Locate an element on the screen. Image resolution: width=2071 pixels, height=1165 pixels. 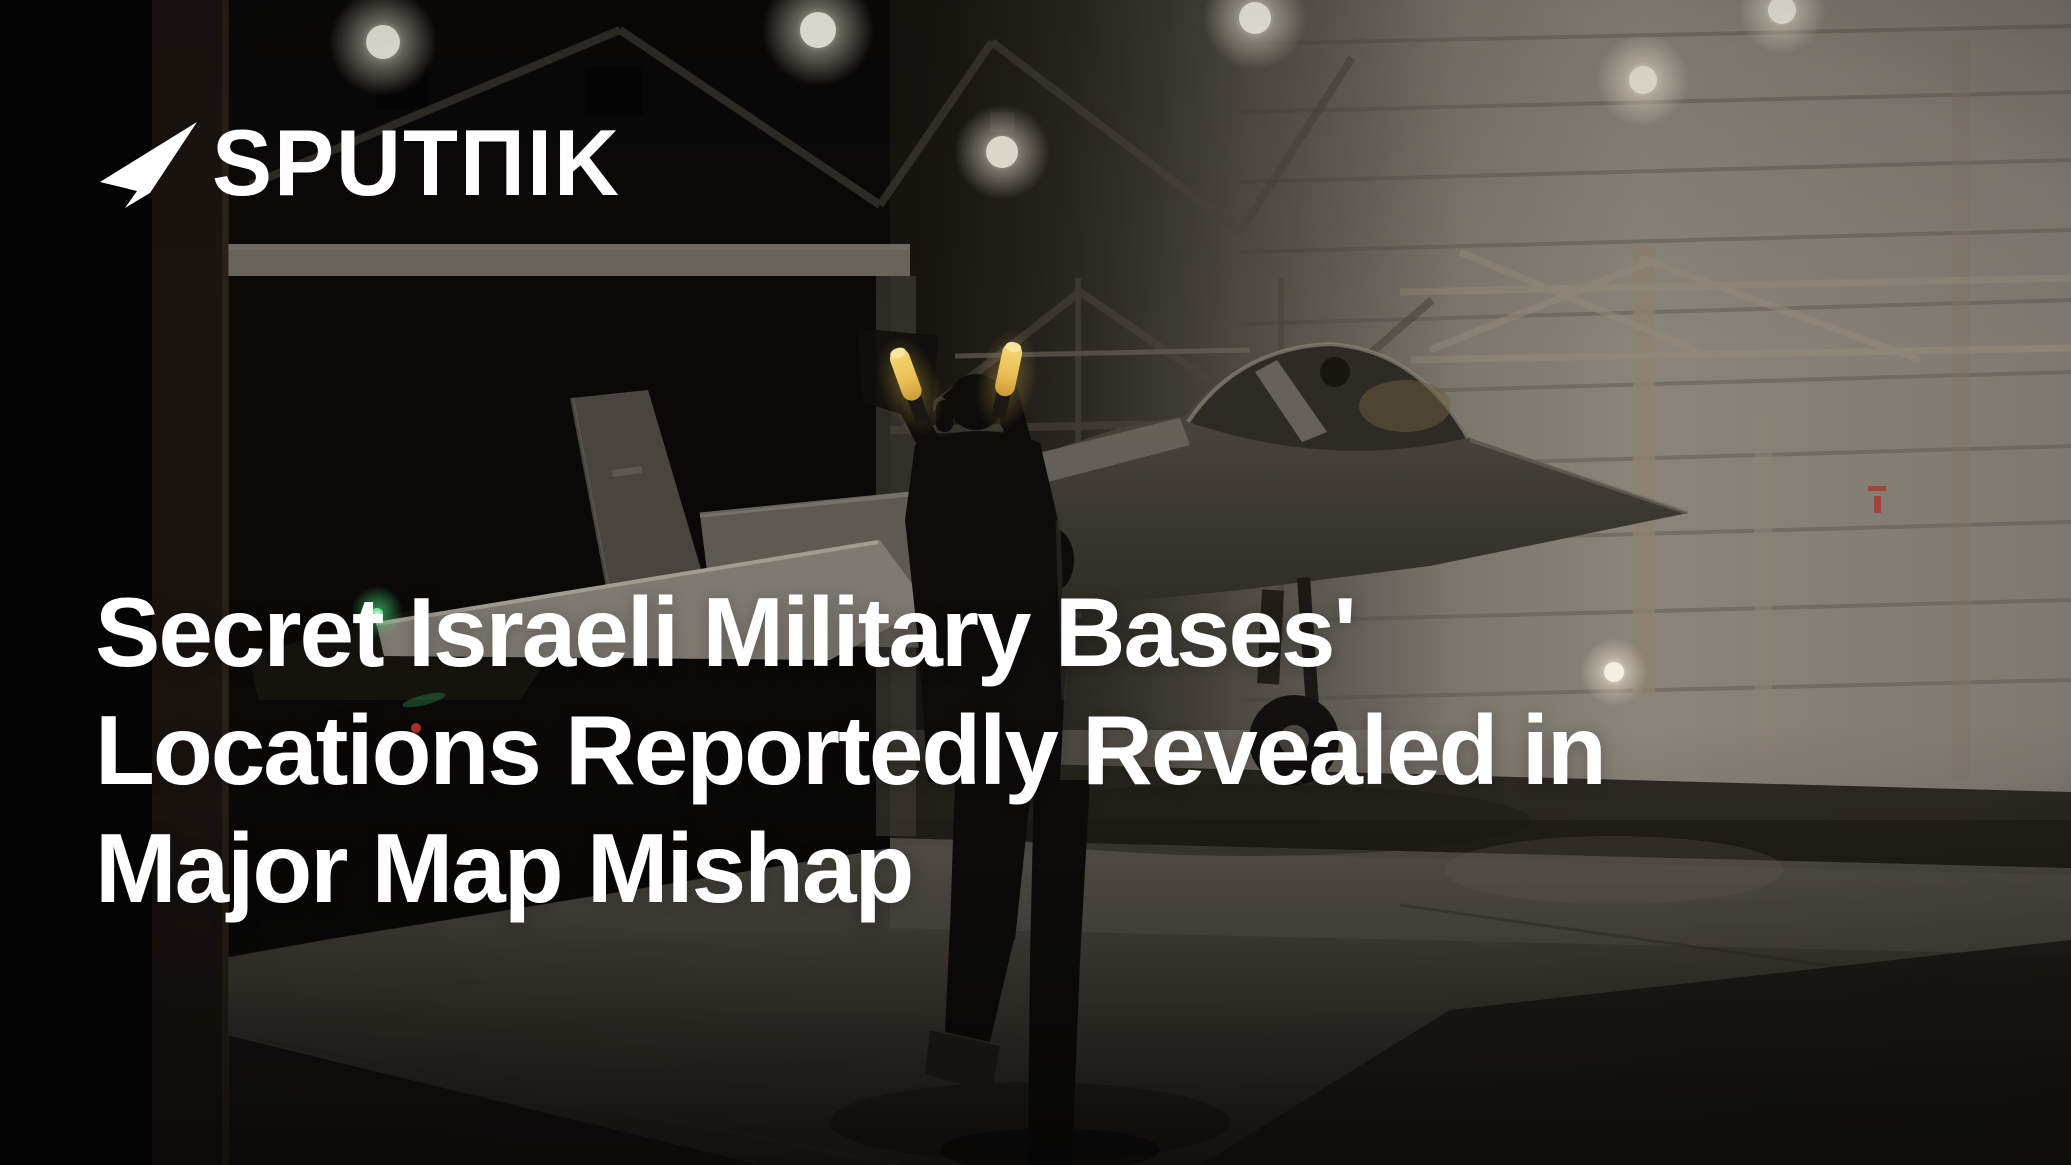
red-warning-light is located at coordinates (416, 728).